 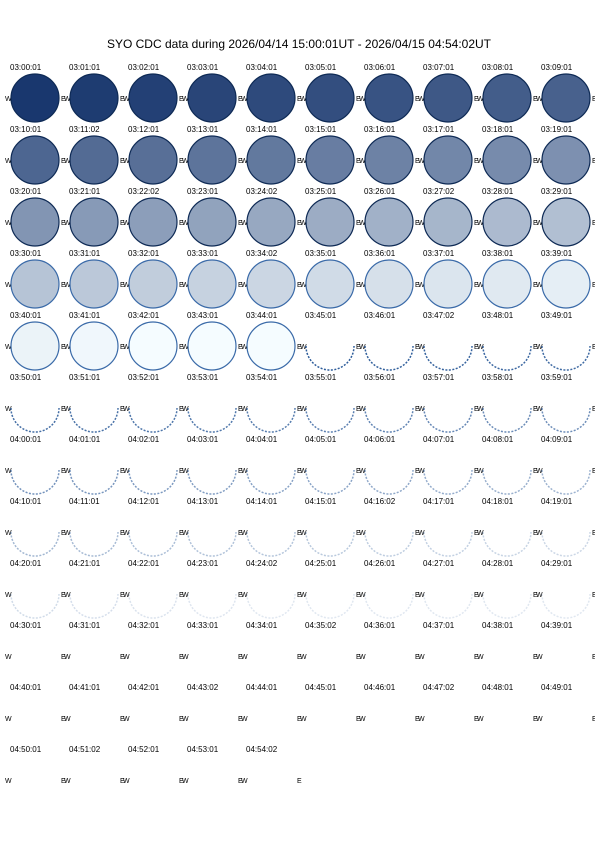 I want to click on frame-time: 03:39:01, so click(x=557, y=253).